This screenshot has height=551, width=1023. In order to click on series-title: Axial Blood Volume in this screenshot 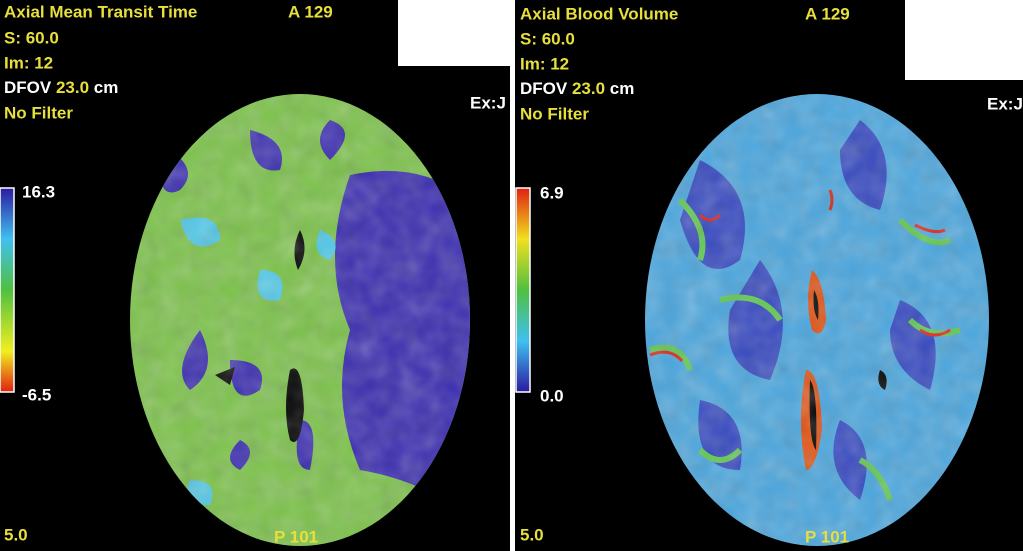, I will do `click(599, 13)`.